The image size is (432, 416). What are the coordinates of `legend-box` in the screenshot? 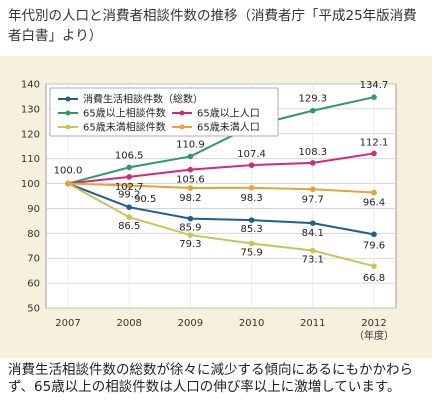 It's located at (164, 112).